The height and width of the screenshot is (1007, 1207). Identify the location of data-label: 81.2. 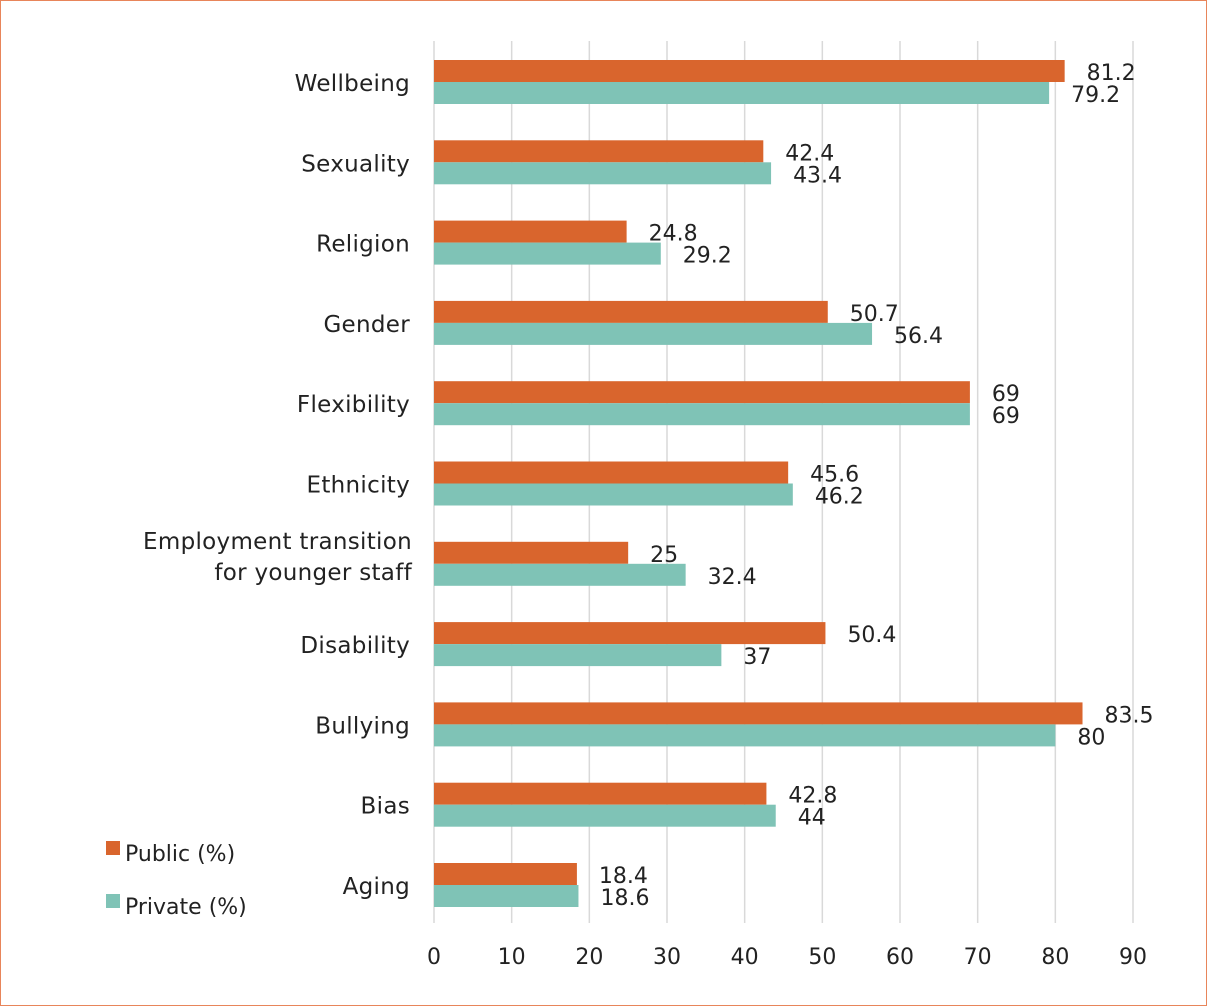
(1111, 73).